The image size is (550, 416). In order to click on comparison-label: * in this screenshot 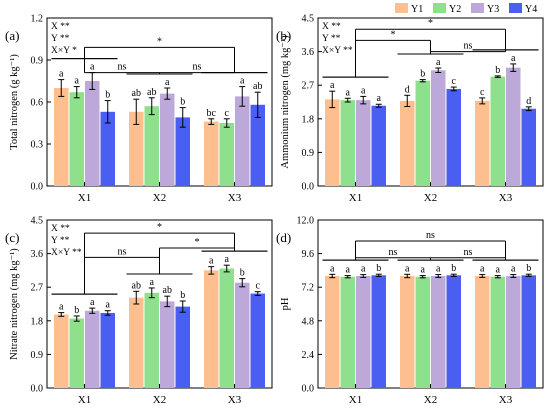, I will do `click(159, 227)`.